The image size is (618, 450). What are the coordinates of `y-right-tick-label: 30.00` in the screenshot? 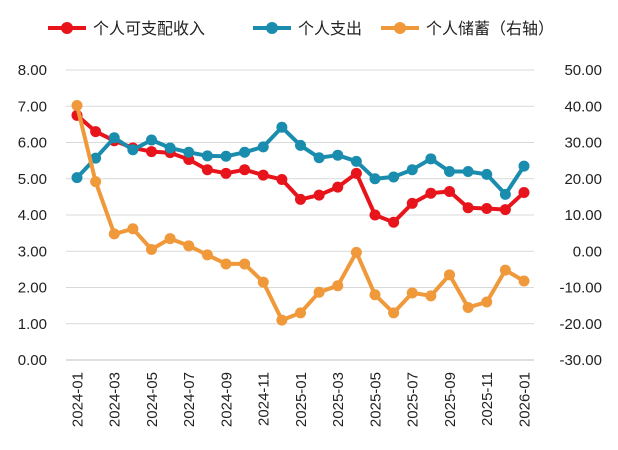 It's located at (583, 143).